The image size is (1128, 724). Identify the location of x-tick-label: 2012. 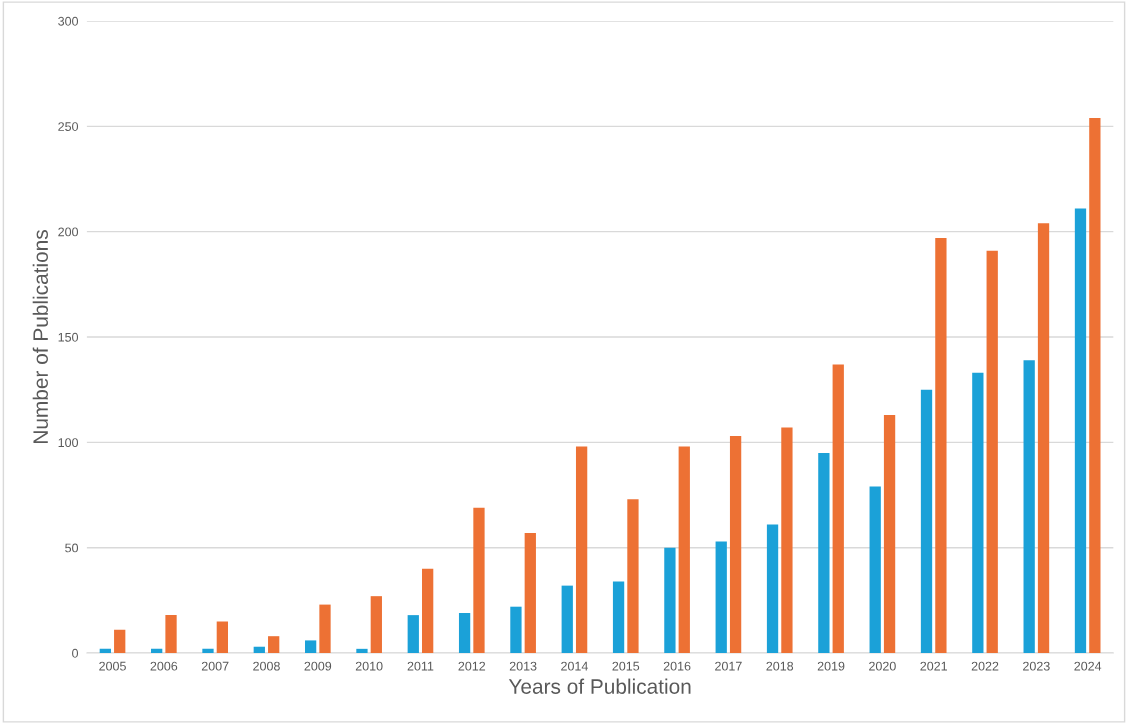
(472, 666).